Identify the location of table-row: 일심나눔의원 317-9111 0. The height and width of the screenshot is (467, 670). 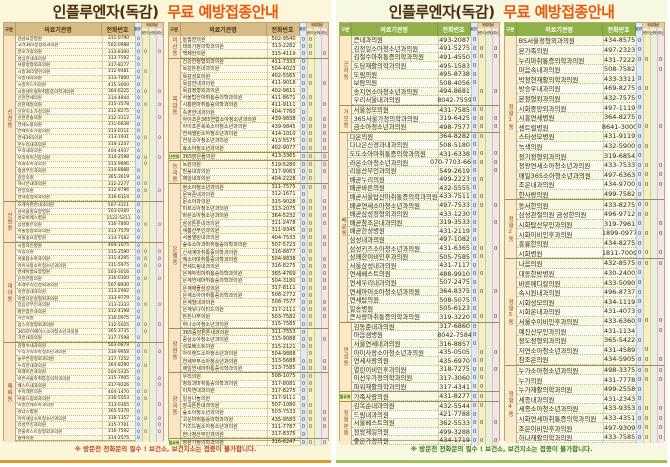
(254, 398).